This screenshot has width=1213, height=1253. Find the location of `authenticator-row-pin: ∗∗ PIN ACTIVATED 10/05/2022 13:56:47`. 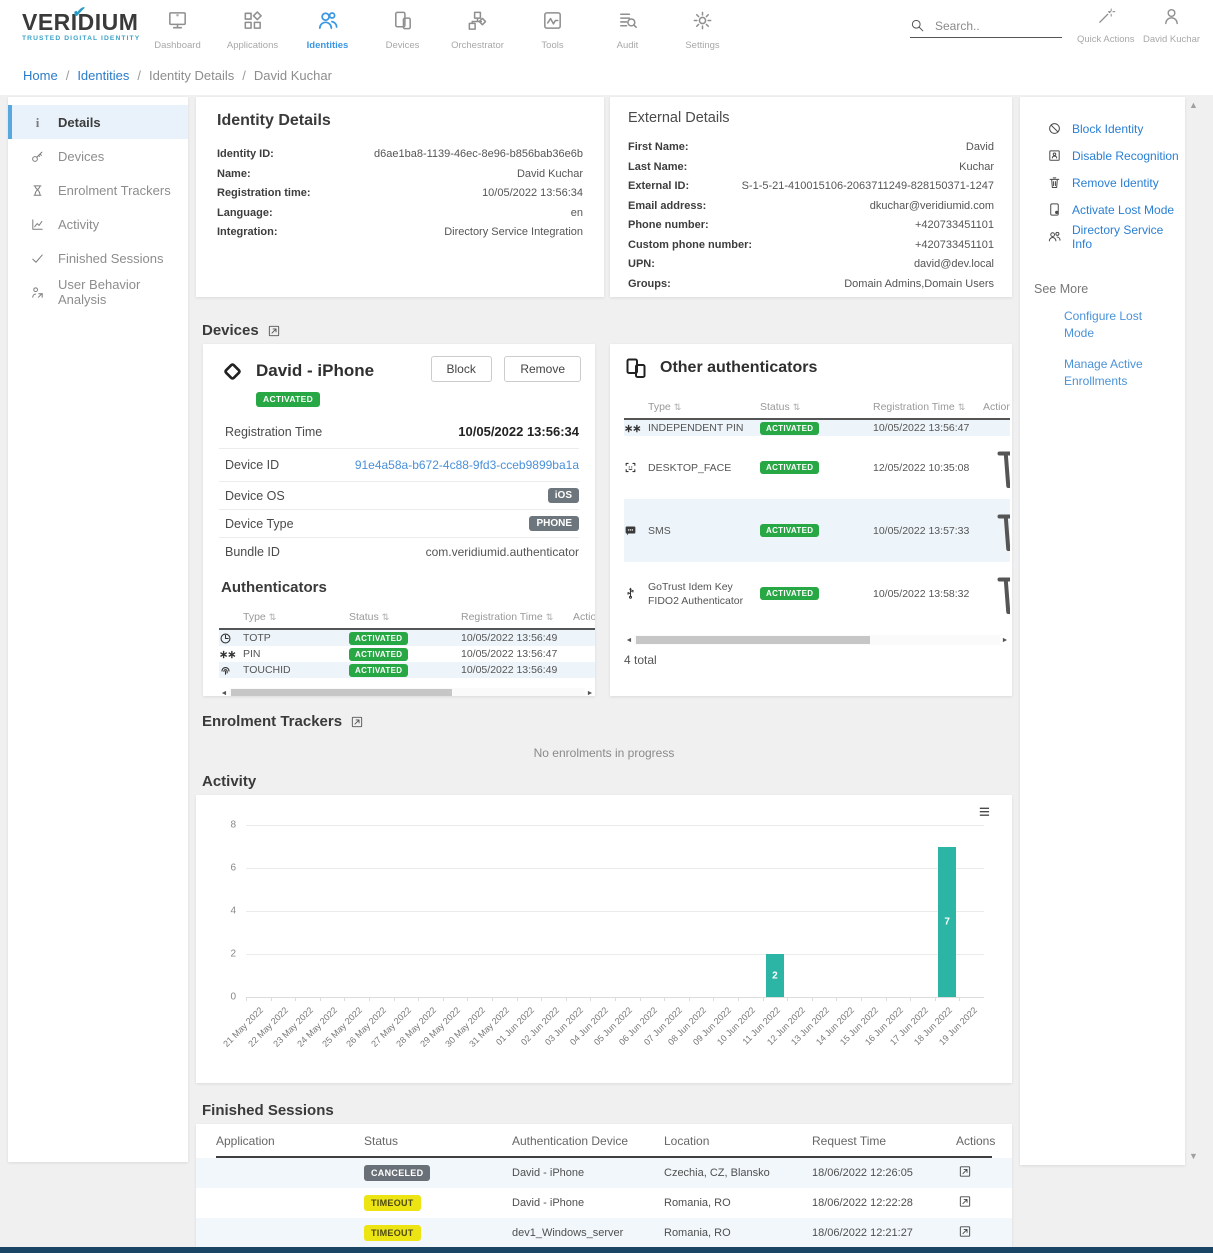

authenticator-row-pin: ∗∗ PIN ACTIVATED 10/05/2022 13:56:47 is located at coordinates (388, 654).